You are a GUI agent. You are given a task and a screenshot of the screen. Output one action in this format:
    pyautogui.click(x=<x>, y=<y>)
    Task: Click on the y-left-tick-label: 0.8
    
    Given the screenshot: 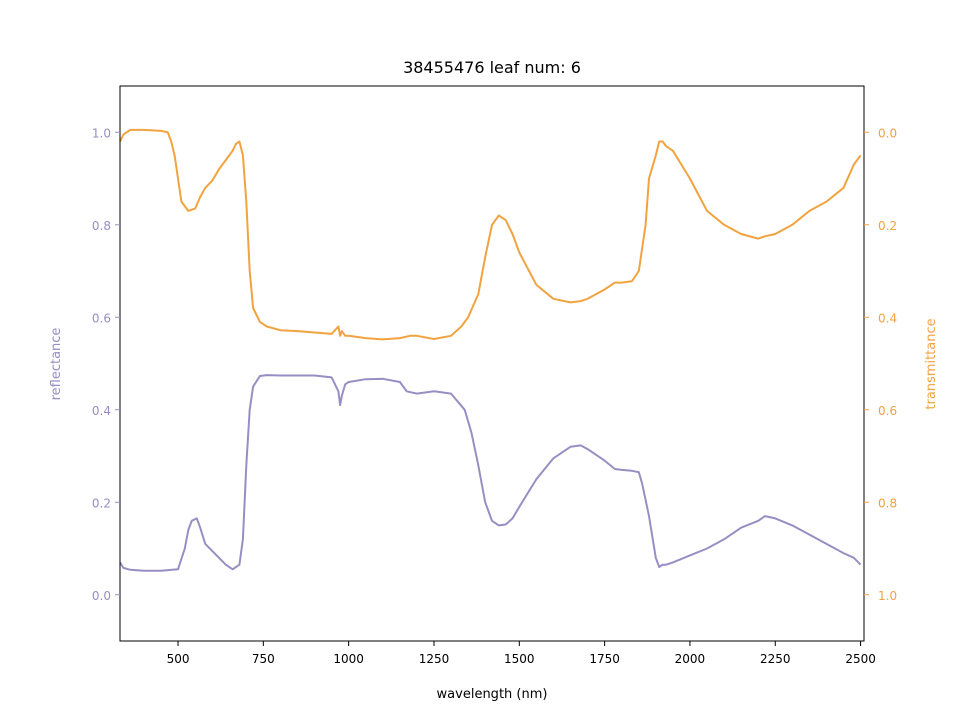 What is the action you would take?
    pyautogui.click(x=101, y=226)
    